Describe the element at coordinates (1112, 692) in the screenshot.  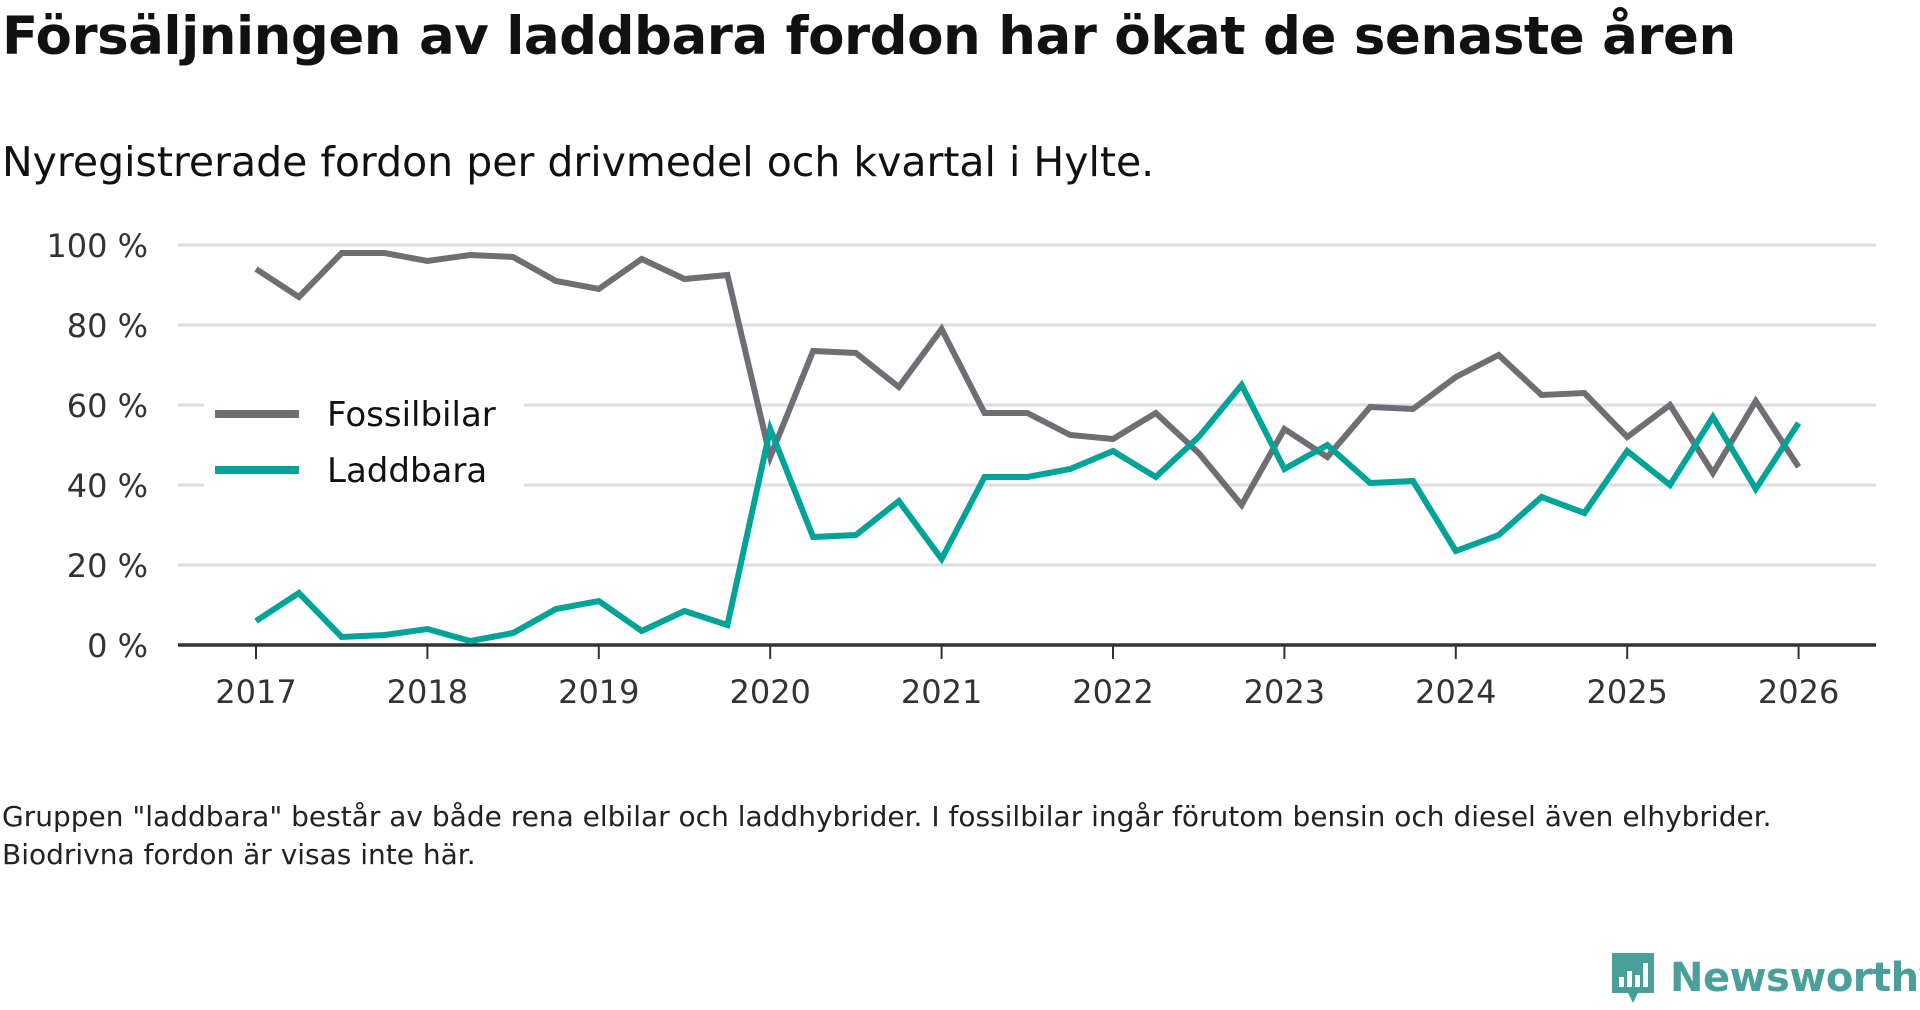
I see `x-tick-label: 2022` at that location.